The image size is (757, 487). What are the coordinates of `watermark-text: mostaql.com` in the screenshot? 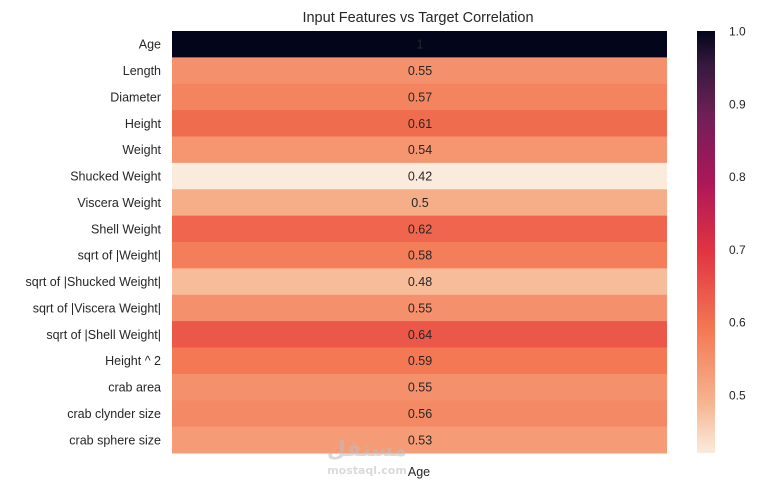 It's located at (367, 470).